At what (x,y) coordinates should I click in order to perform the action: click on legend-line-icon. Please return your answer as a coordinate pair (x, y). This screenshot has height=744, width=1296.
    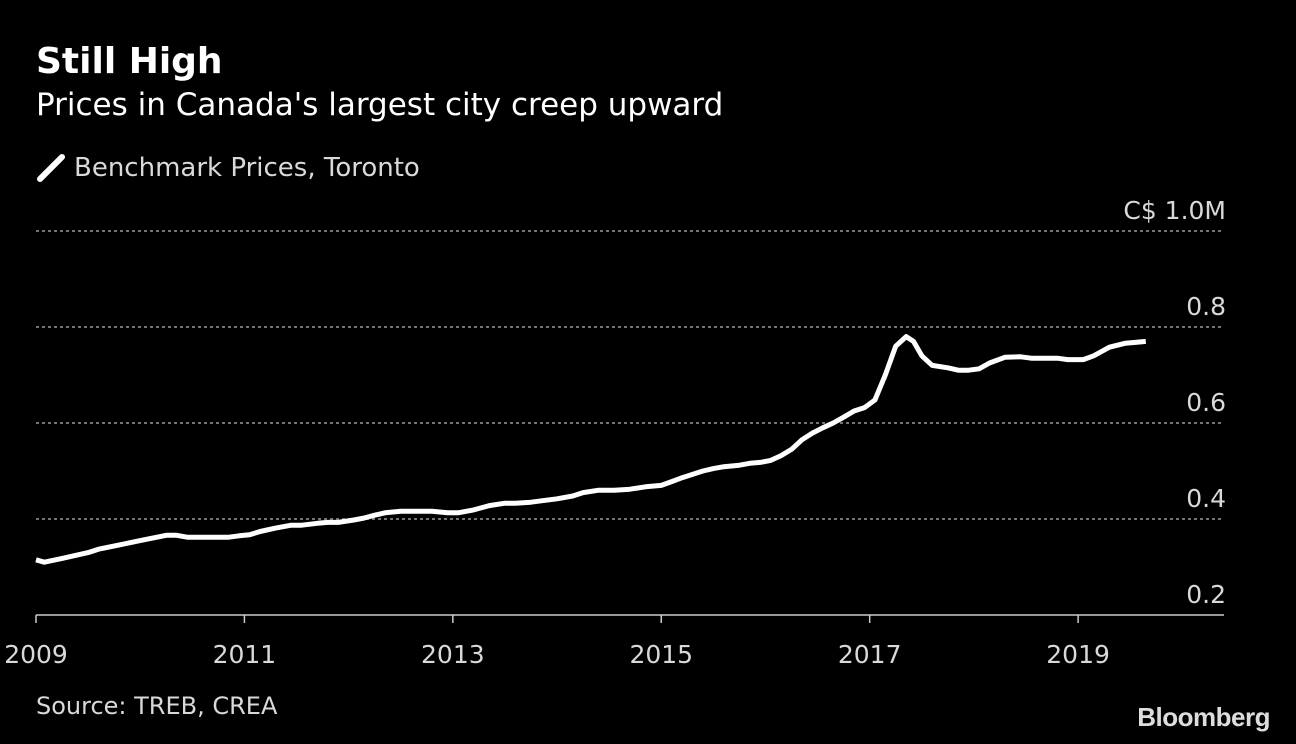
    Looking at the image, I should click on (51, 168).